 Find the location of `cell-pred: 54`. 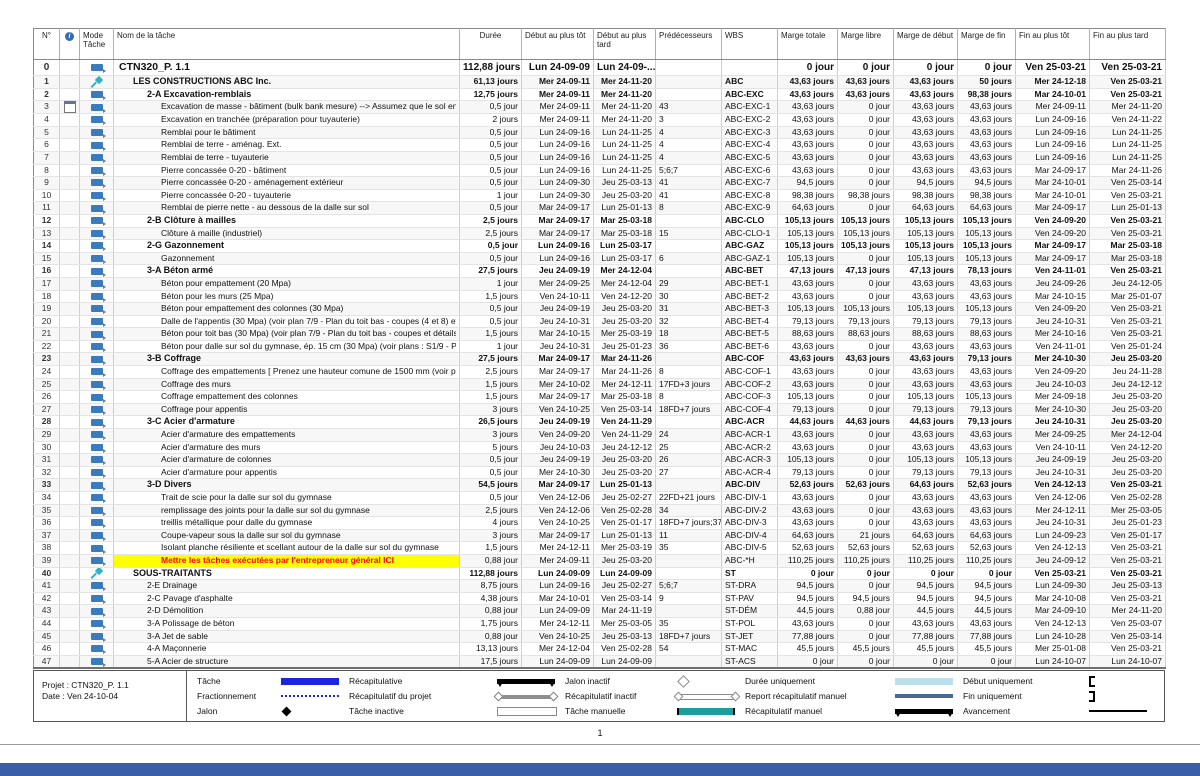

cell-pred: 54 is located at coordinates (688, 649).